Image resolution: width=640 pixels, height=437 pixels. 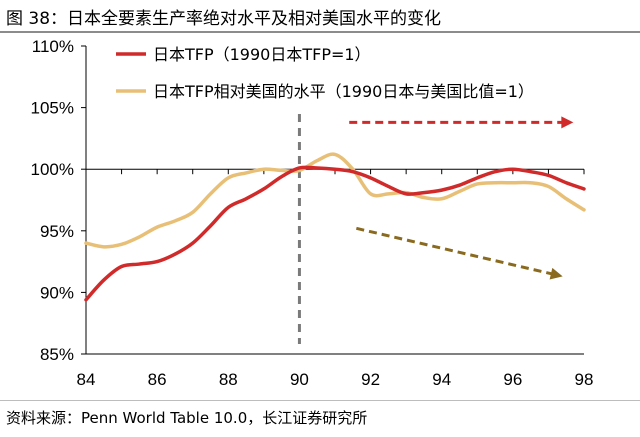 I want to click on x-tick-label: 86, so click(x=157, y=379).